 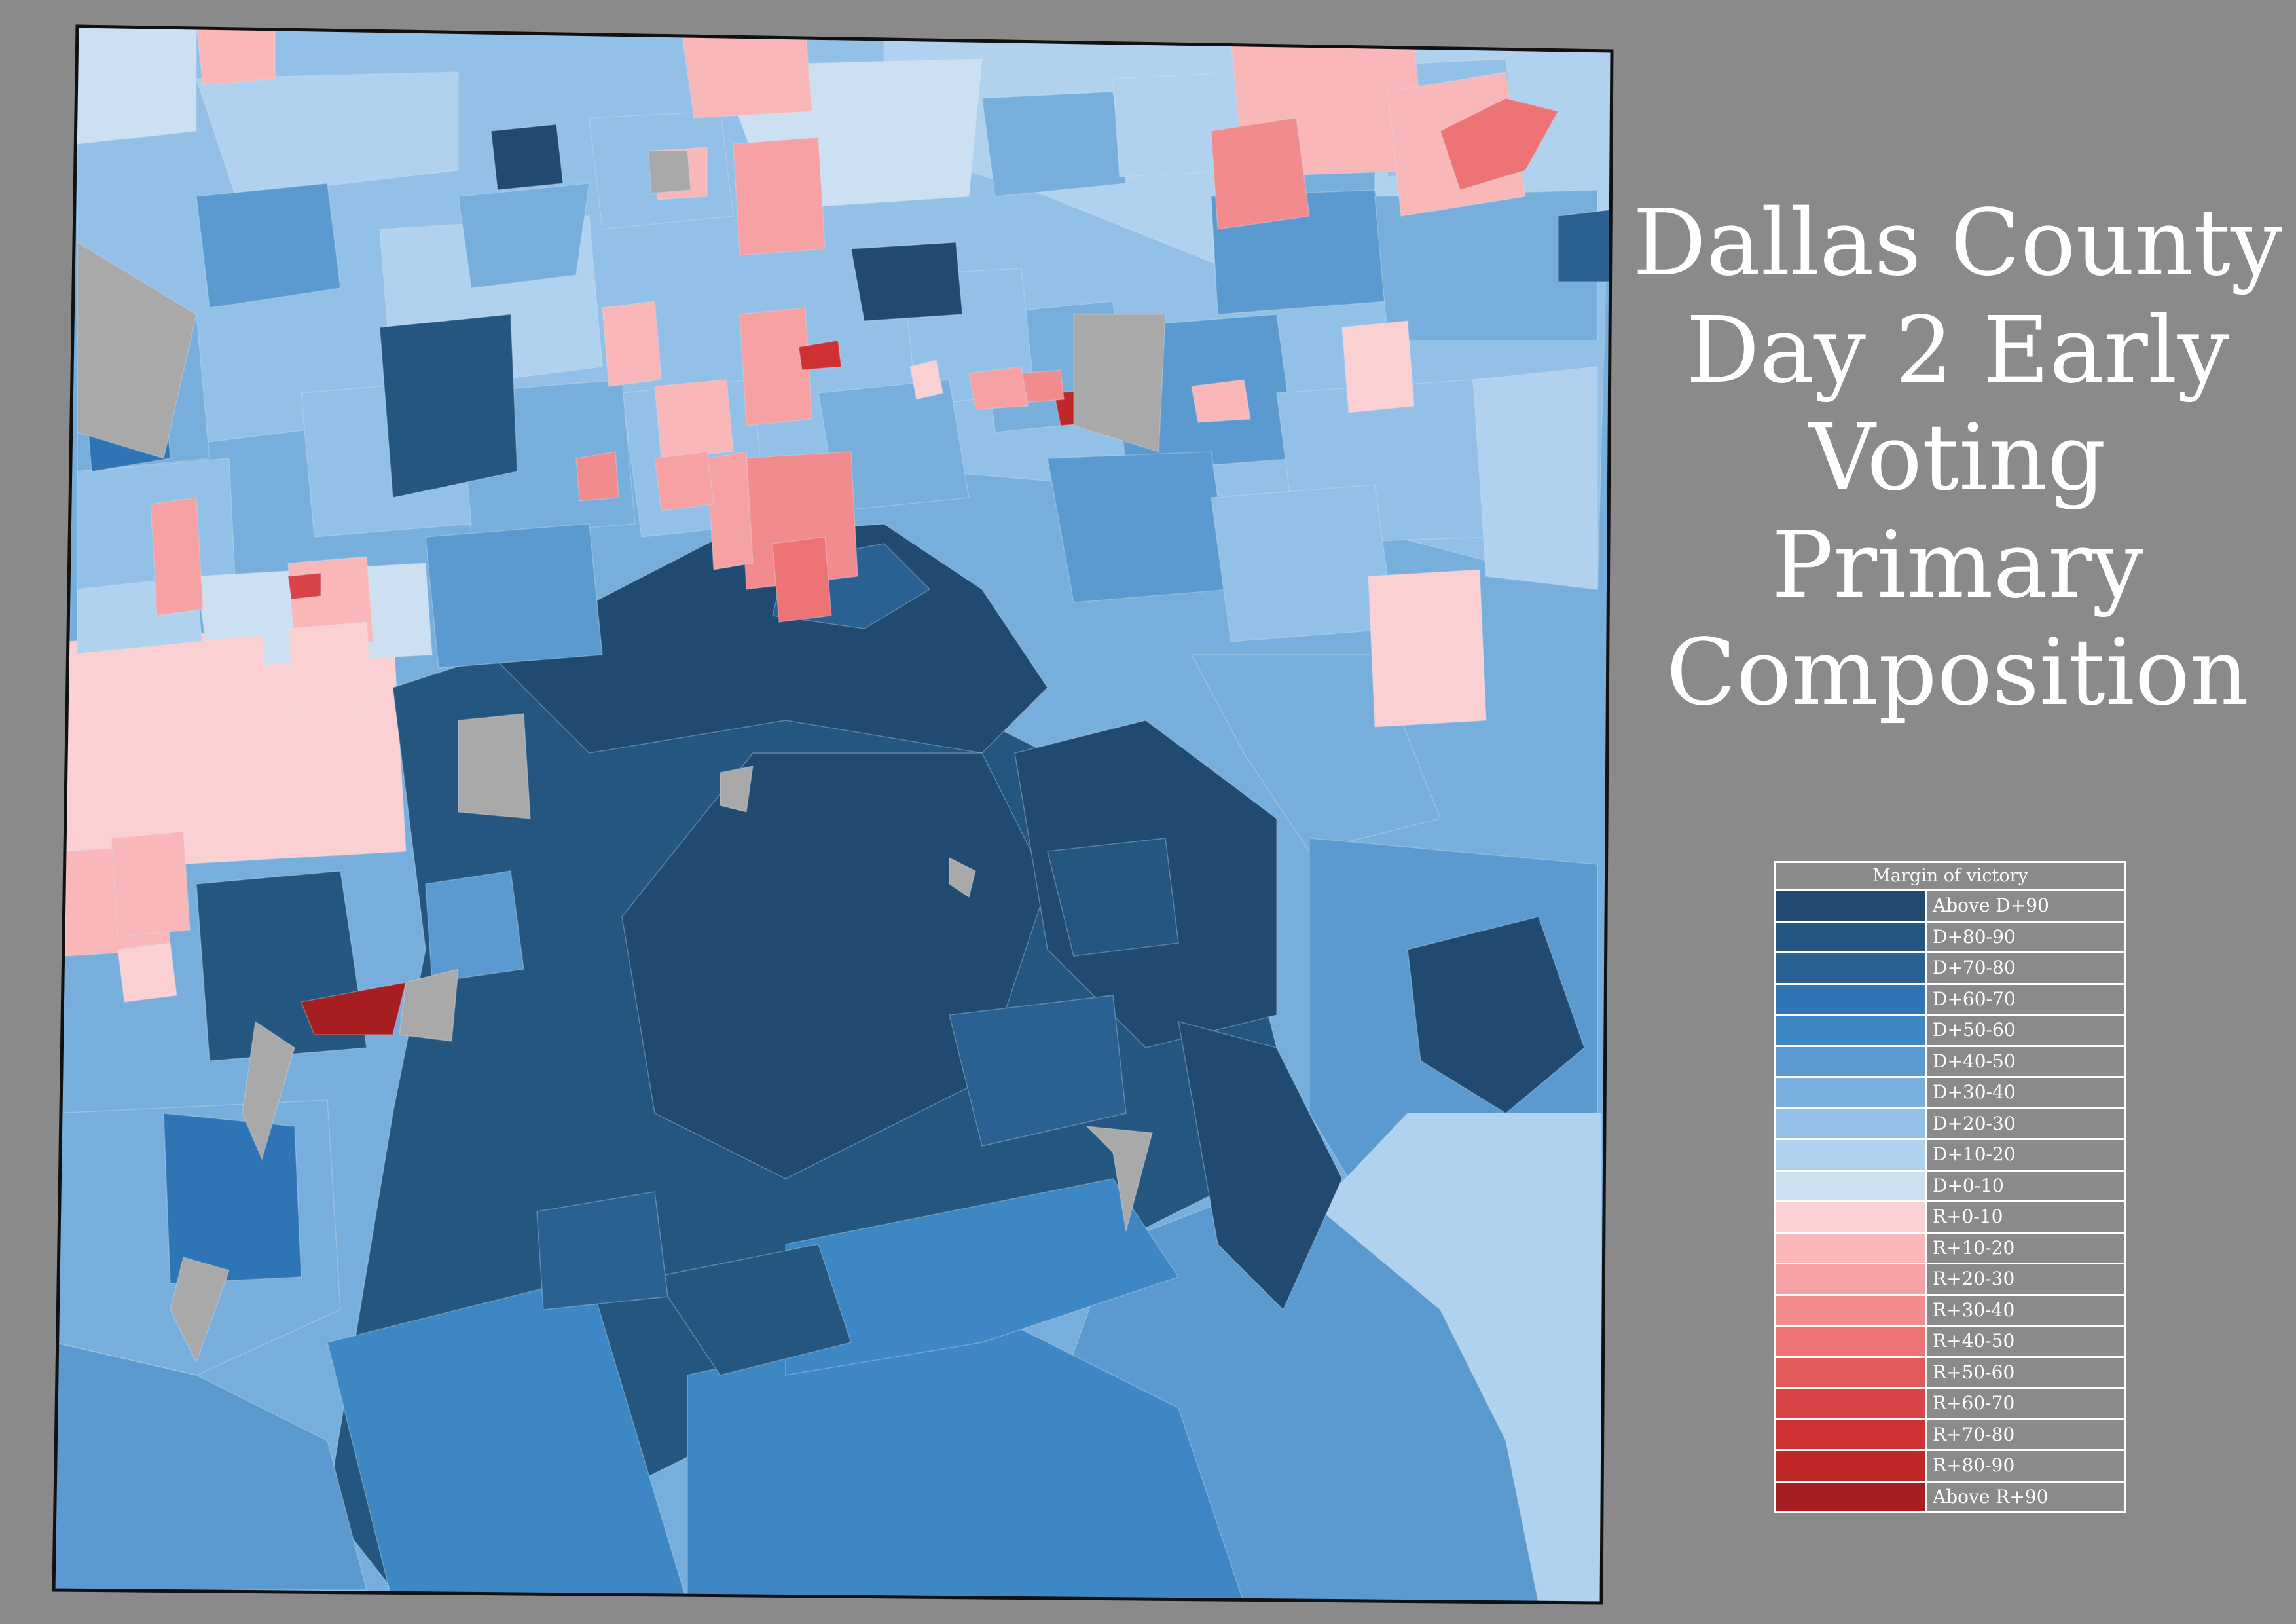 What do you see at coordinates (1957, 565) in the screenshot?
I see `title-line: Primary` at bounding box center [1957, 565].